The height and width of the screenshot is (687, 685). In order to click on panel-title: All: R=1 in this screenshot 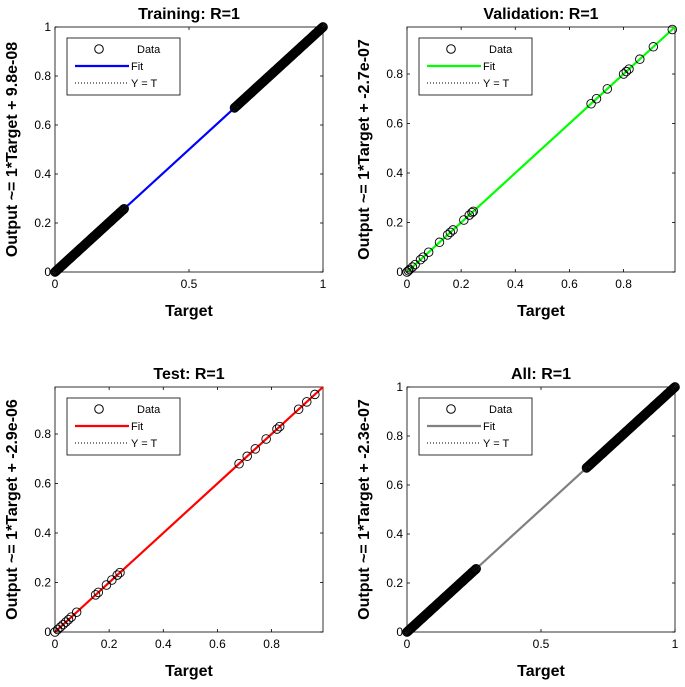, I will do `click(541, 374)`.